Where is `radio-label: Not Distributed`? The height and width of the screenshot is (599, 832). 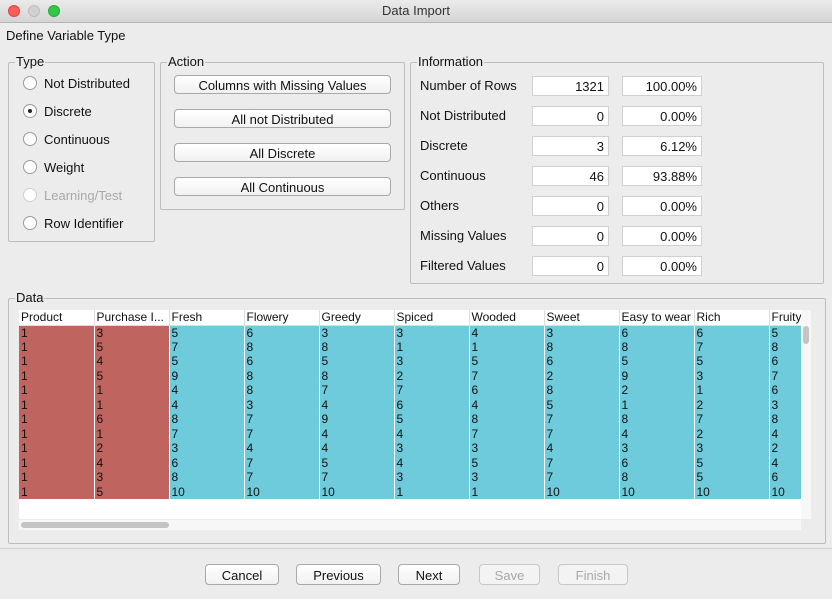 radio-label: Not Distributed is located at coordinates (87, 83).